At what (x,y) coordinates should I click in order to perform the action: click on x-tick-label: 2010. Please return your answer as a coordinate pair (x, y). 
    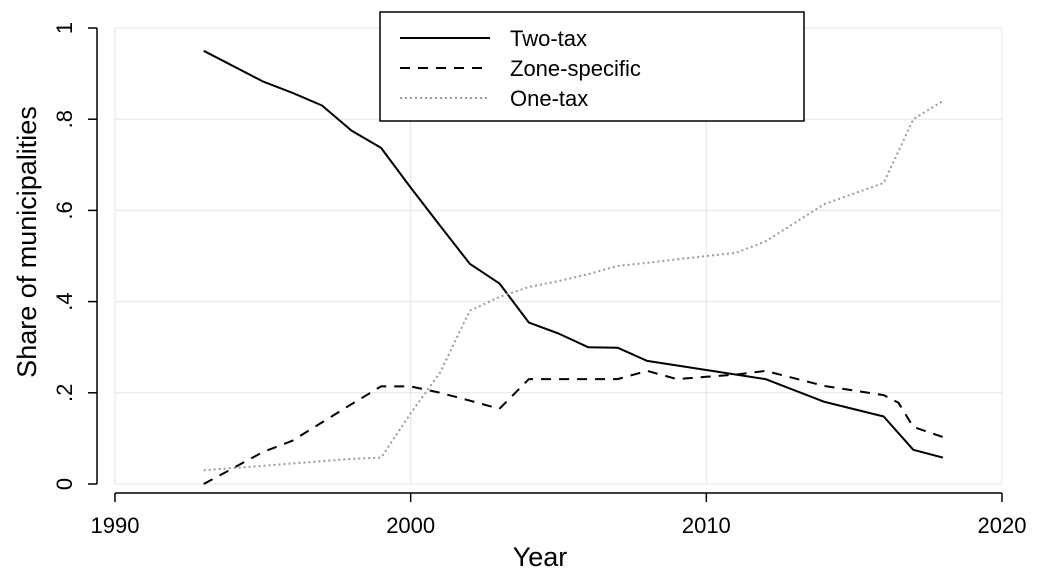
    Looking at the image, I should click on (706, 525).